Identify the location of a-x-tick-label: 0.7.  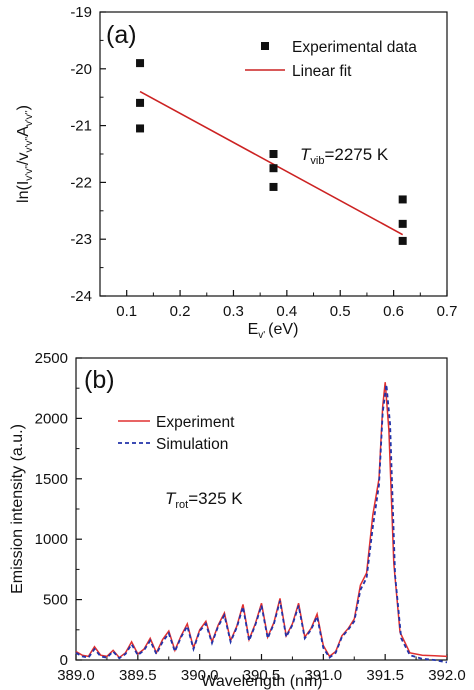
(447, 311).